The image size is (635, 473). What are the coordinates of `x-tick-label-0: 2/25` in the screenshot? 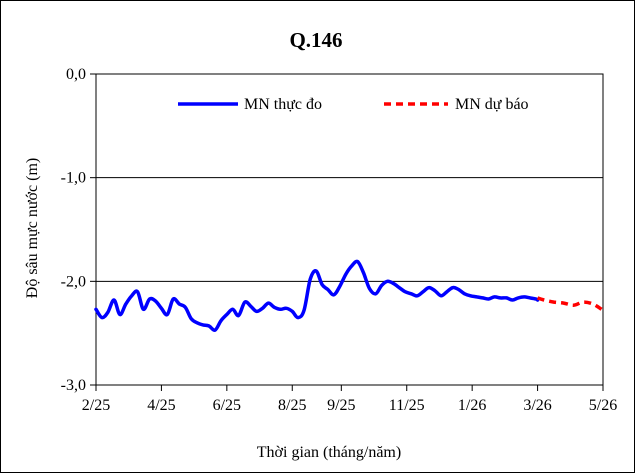 It's located at (96, 405).